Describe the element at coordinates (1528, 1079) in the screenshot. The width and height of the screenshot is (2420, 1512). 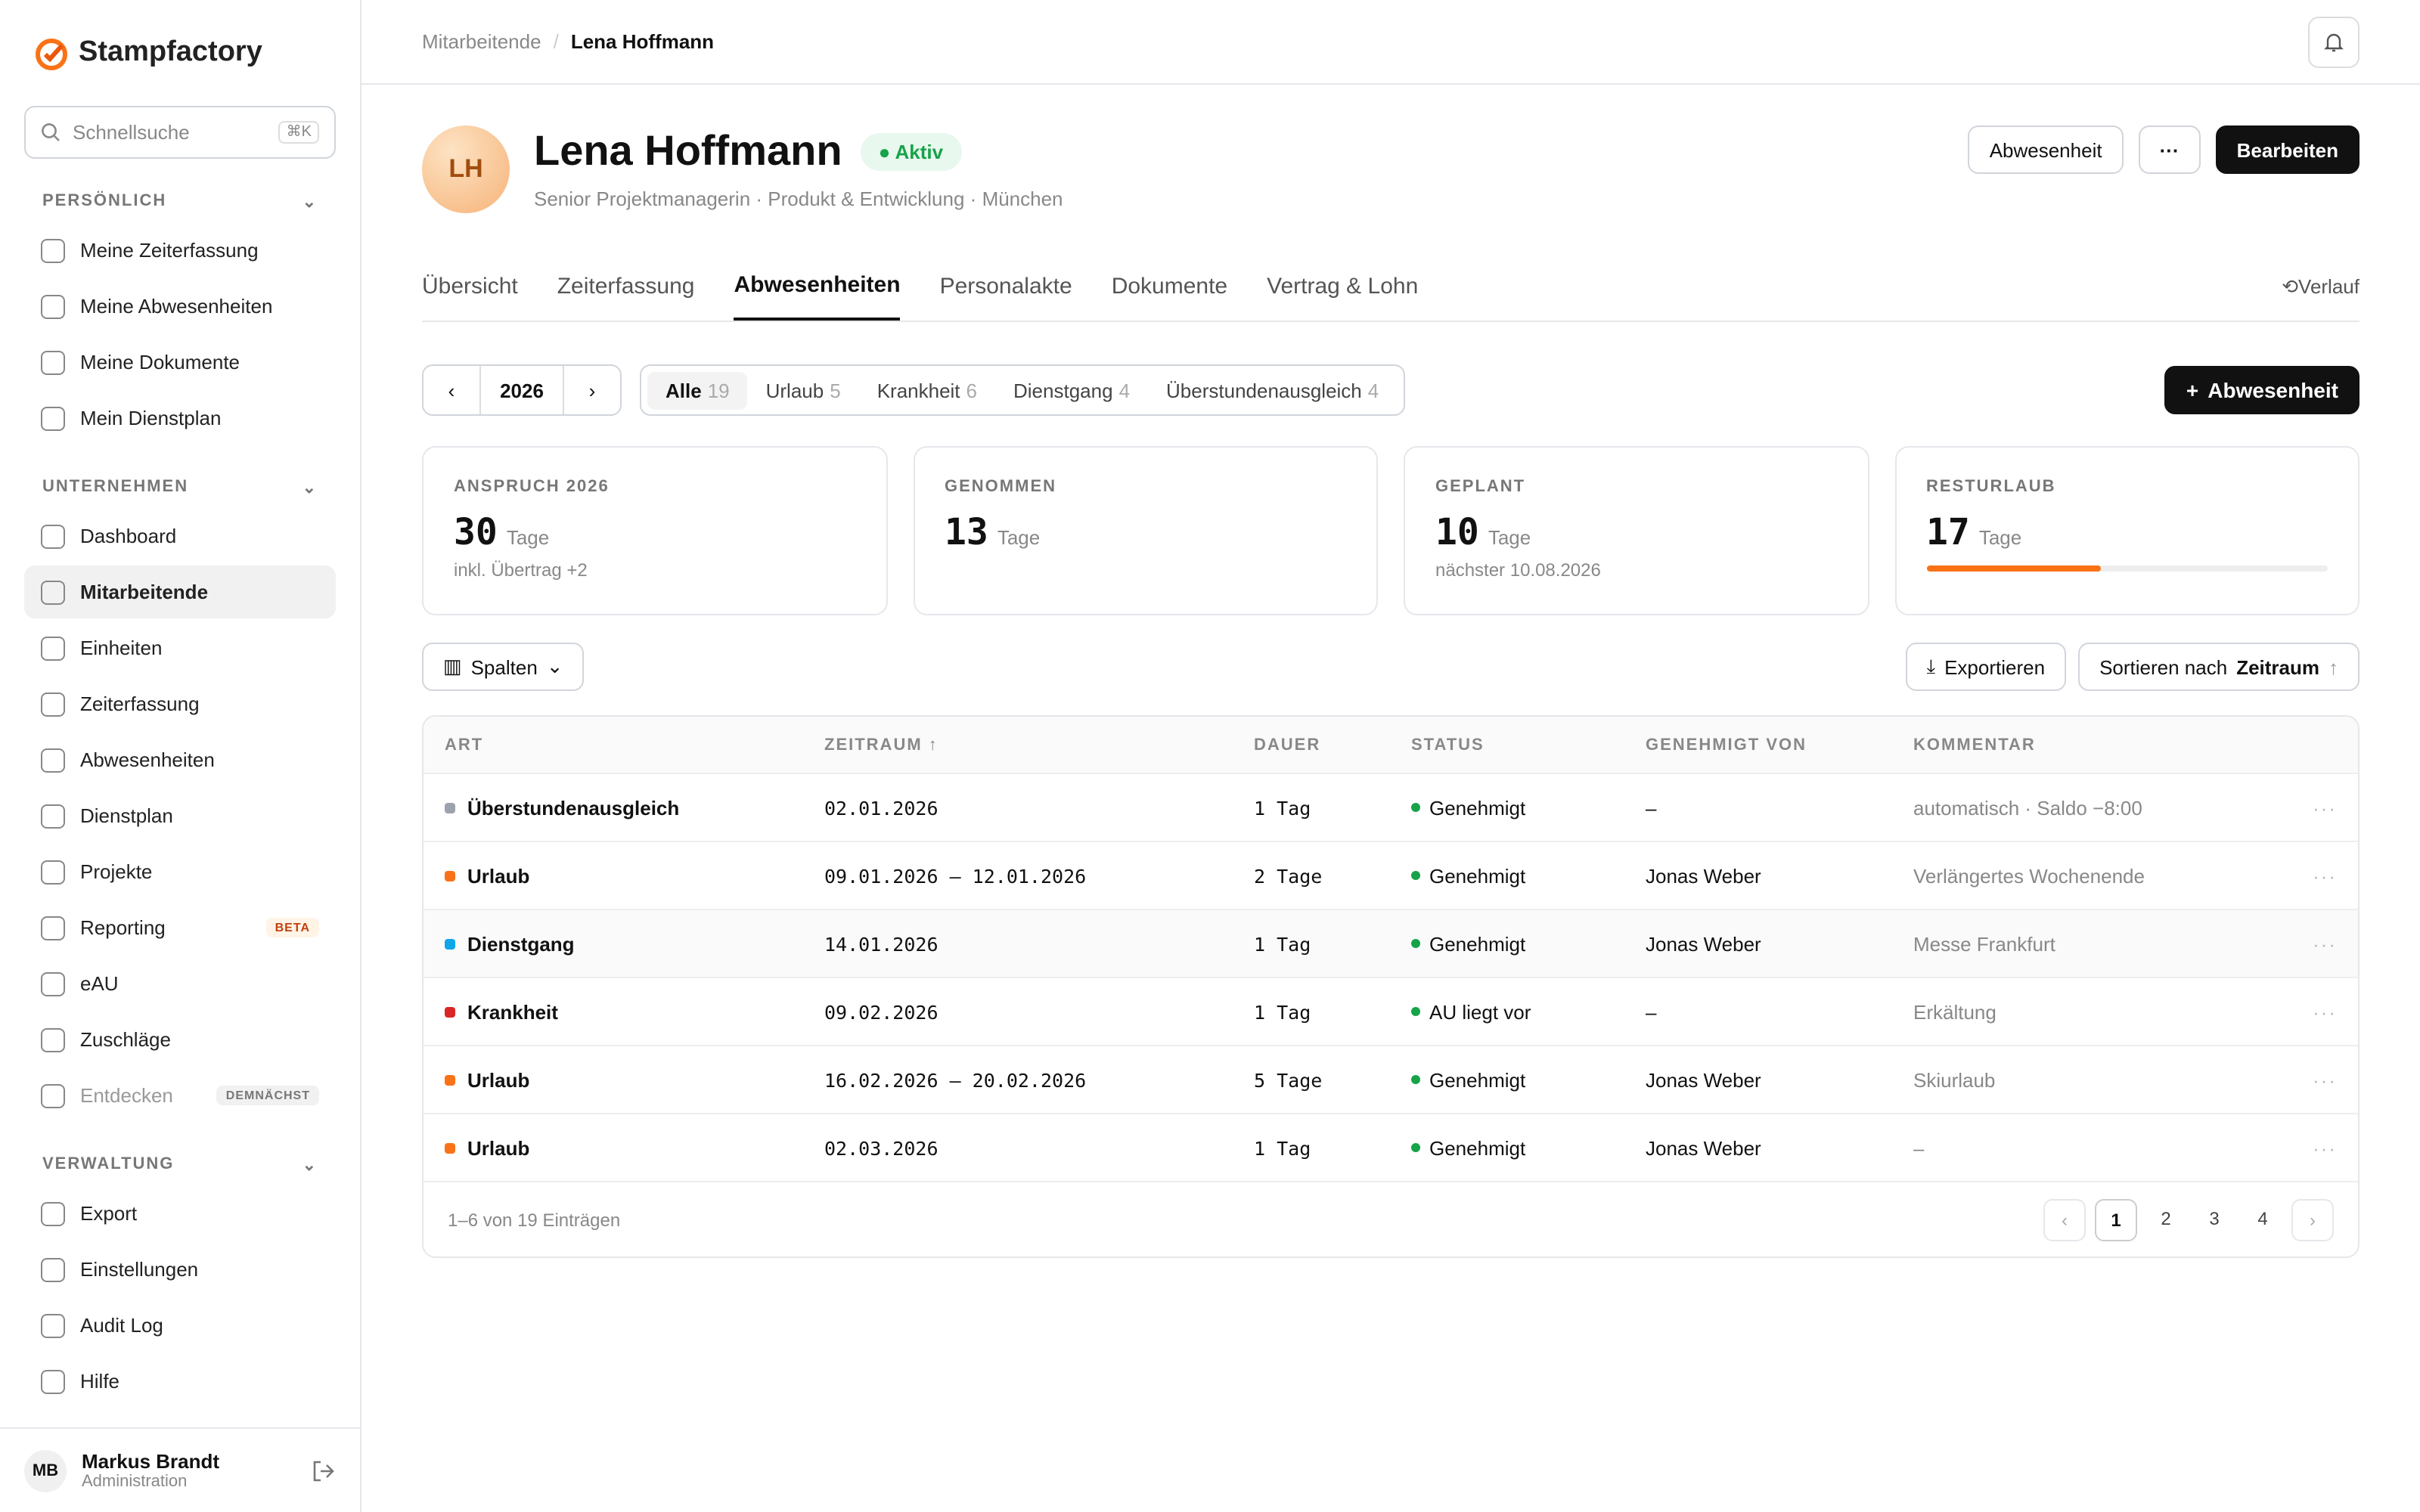
I see `cell-status: Genehmigt` at that location.